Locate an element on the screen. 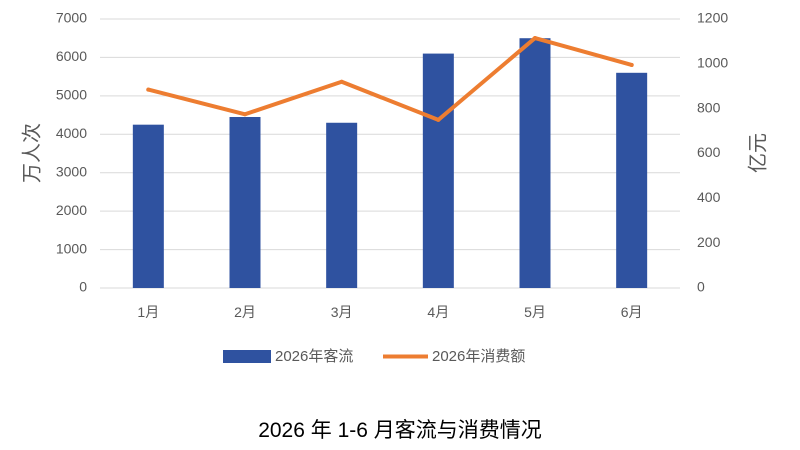 This screenshot has width=800, height=450. y-tick-label: 7000 is located at coordinates (71, 18).